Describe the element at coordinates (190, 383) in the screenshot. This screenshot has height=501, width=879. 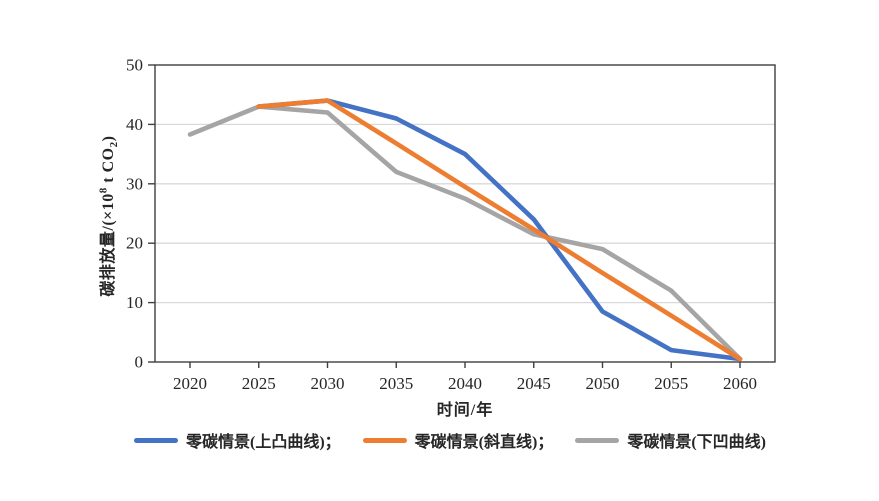
I see `x-tick-label-2020: 2020` at that location.